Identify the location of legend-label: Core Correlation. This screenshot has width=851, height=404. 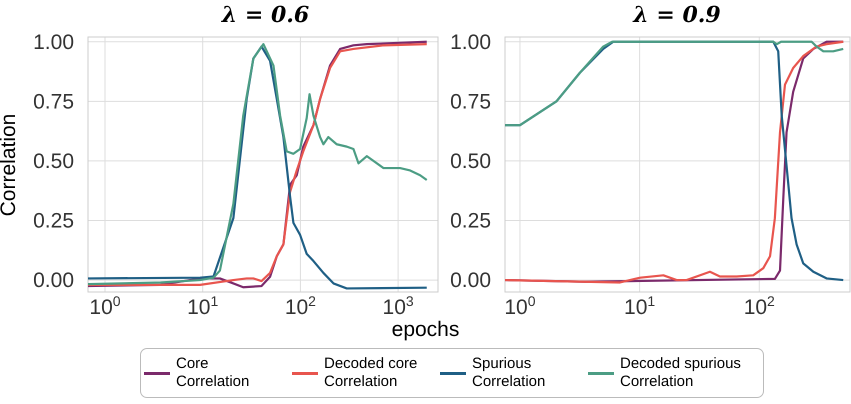
(213, 373).